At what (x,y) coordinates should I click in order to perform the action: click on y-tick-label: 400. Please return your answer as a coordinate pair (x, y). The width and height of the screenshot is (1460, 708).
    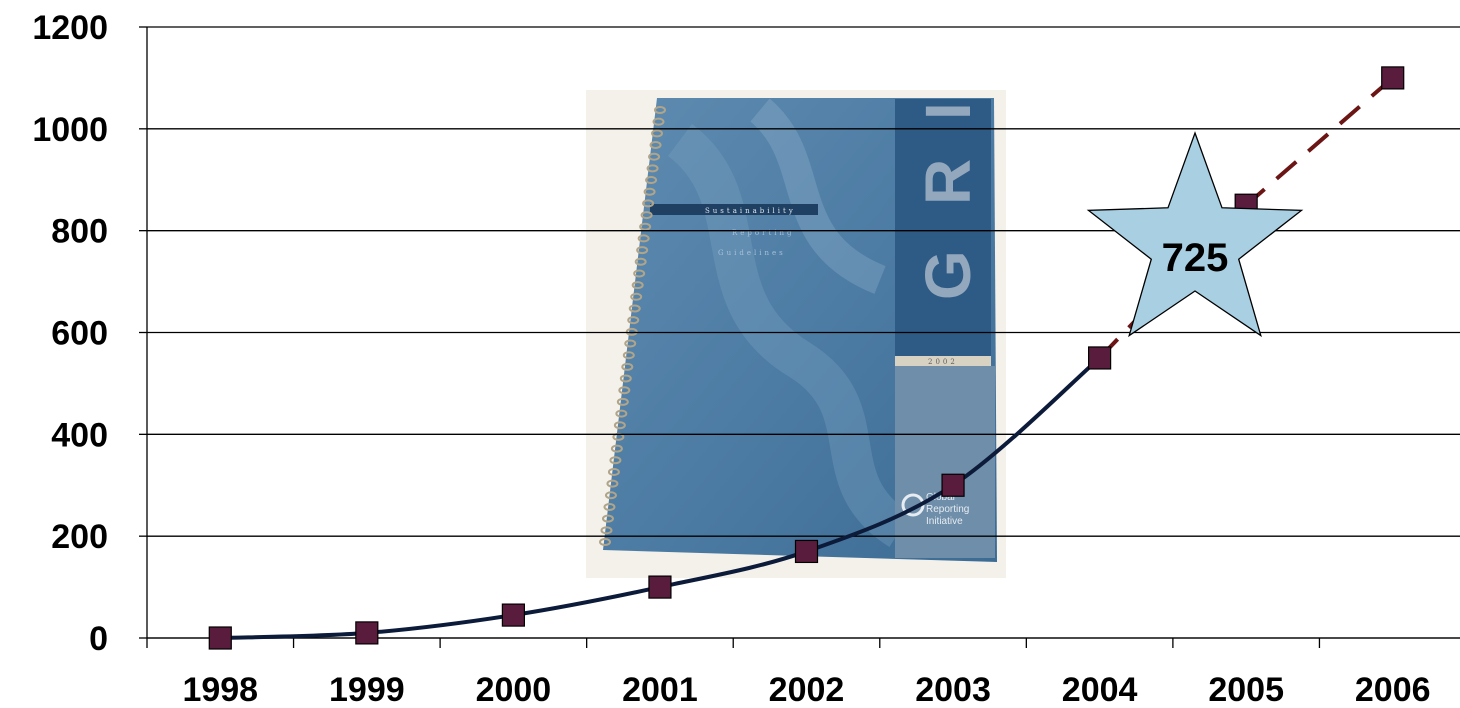
    Looking at the image, I should click on (79, 435).